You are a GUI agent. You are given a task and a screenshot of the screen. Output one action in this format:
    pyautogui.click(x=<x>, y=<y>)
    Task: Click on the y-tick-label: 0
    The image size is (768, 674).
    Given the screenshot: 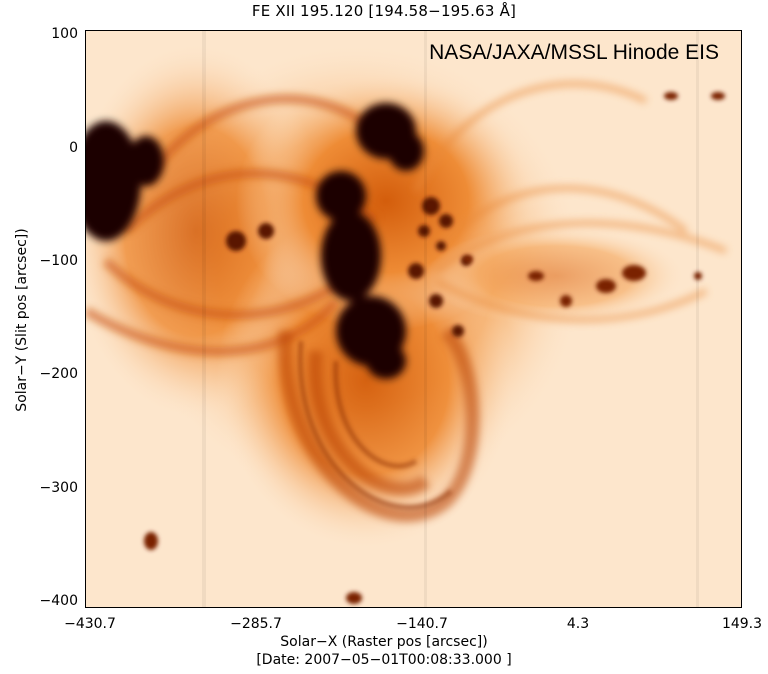 What is the action you would take?
    pyautogui.click(x=73, y=148)
    